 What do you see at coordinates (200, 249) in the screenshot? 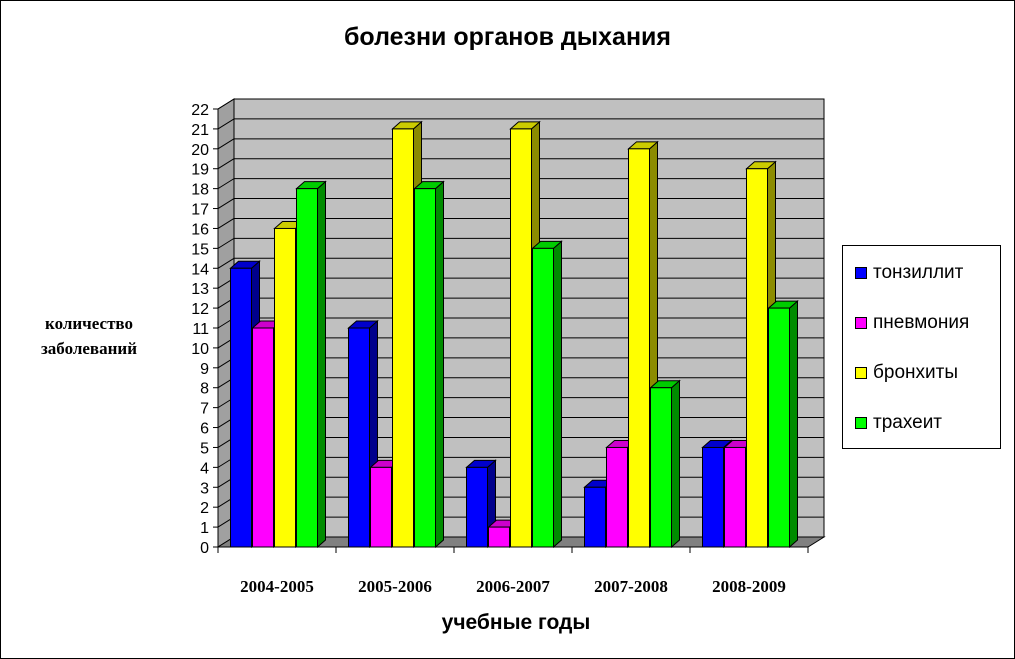
I see `y-tick-label: 15` at bounding box center [200, 249].